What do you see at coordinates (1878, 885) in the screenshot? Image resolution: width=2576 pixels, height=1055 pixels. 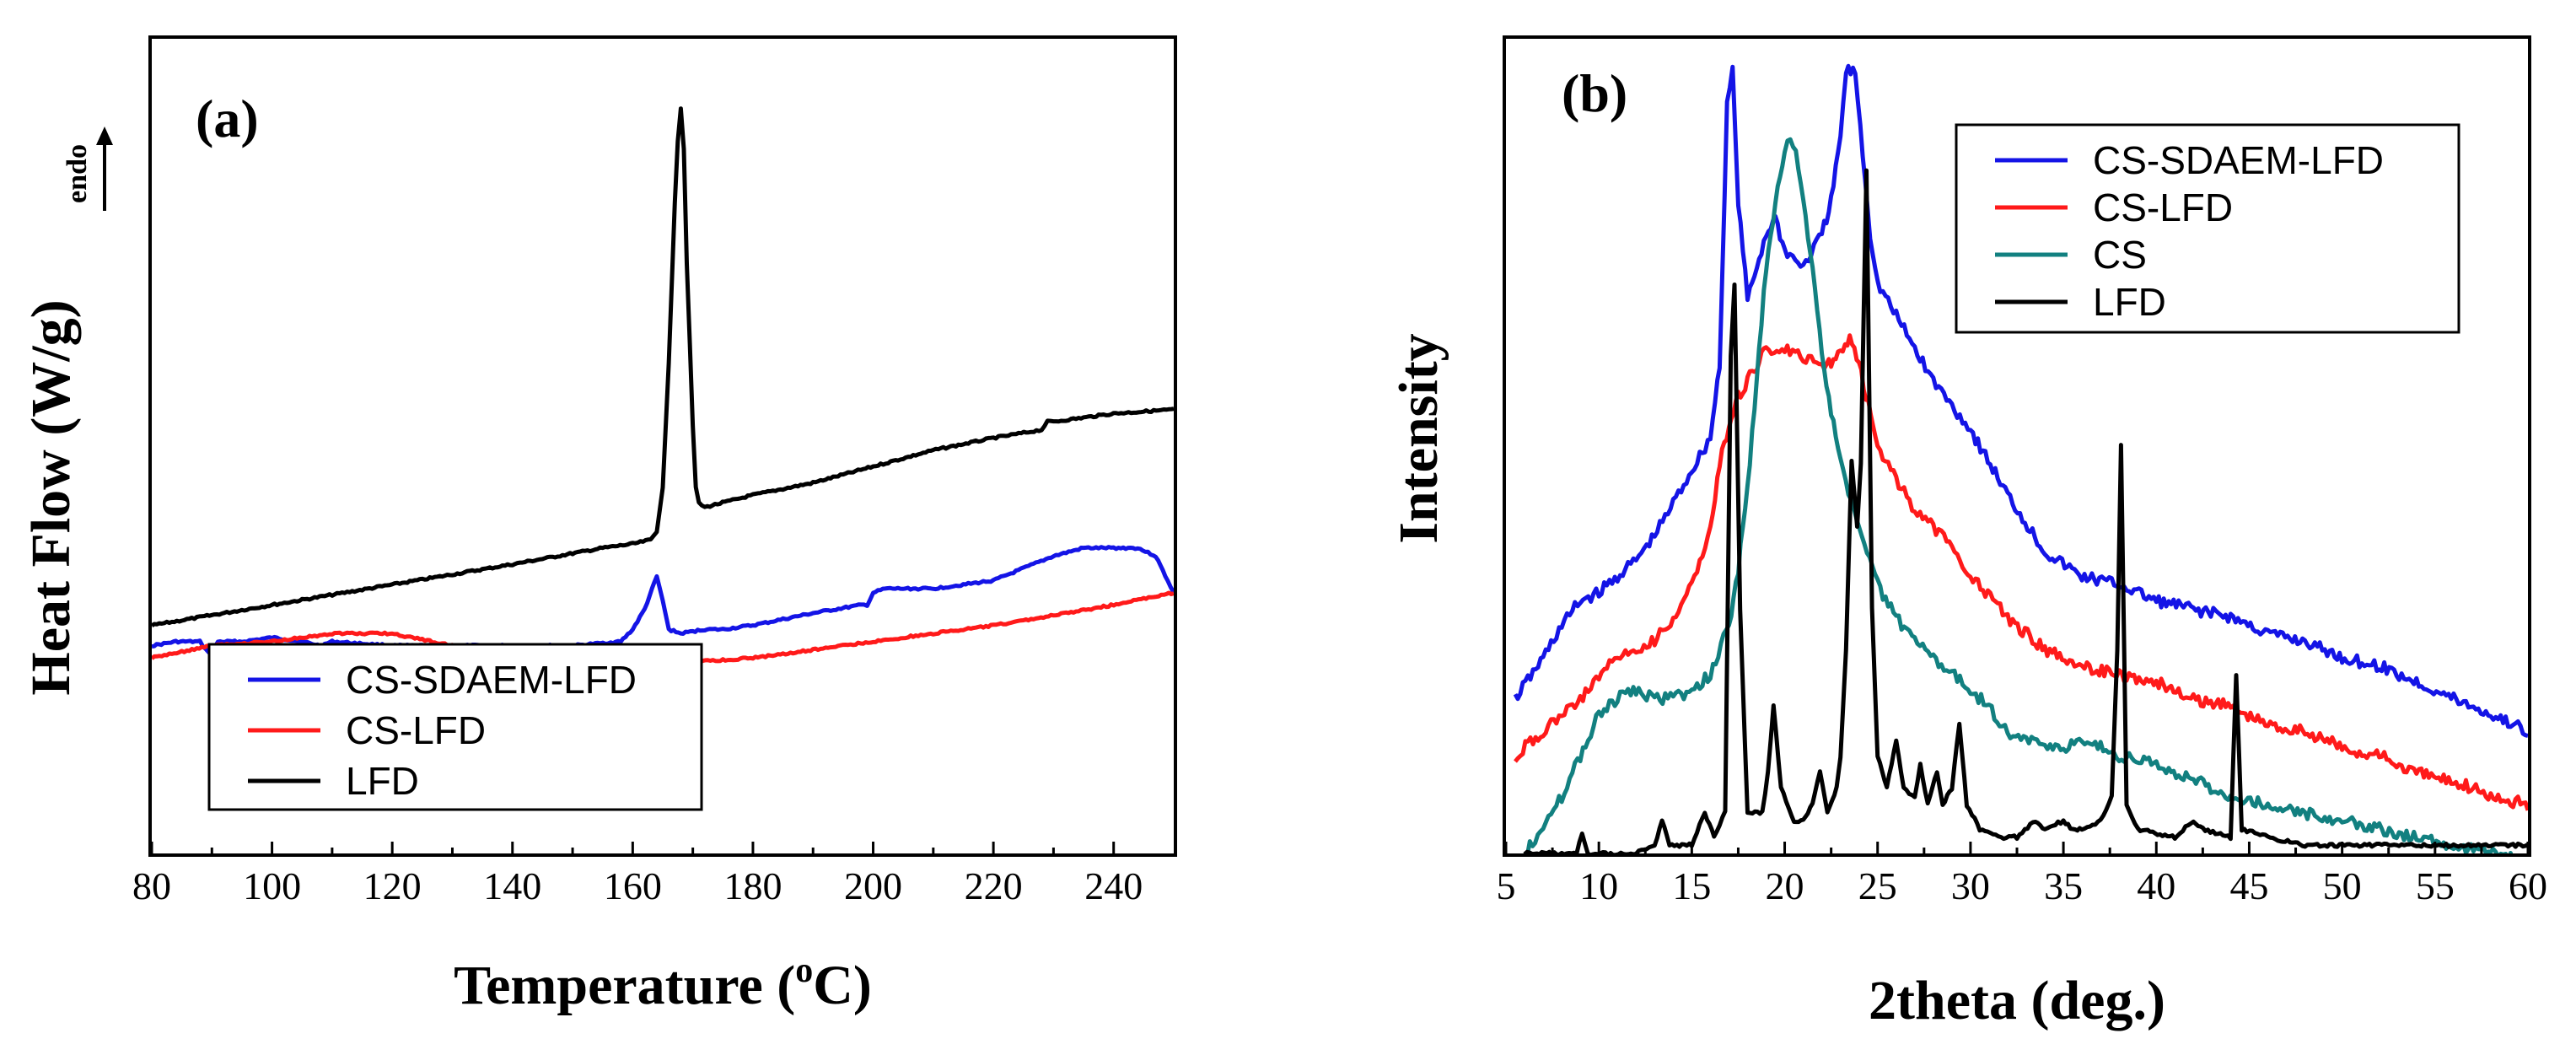 I see `x-tick-label: 25` at bounding box center [1878, 885].